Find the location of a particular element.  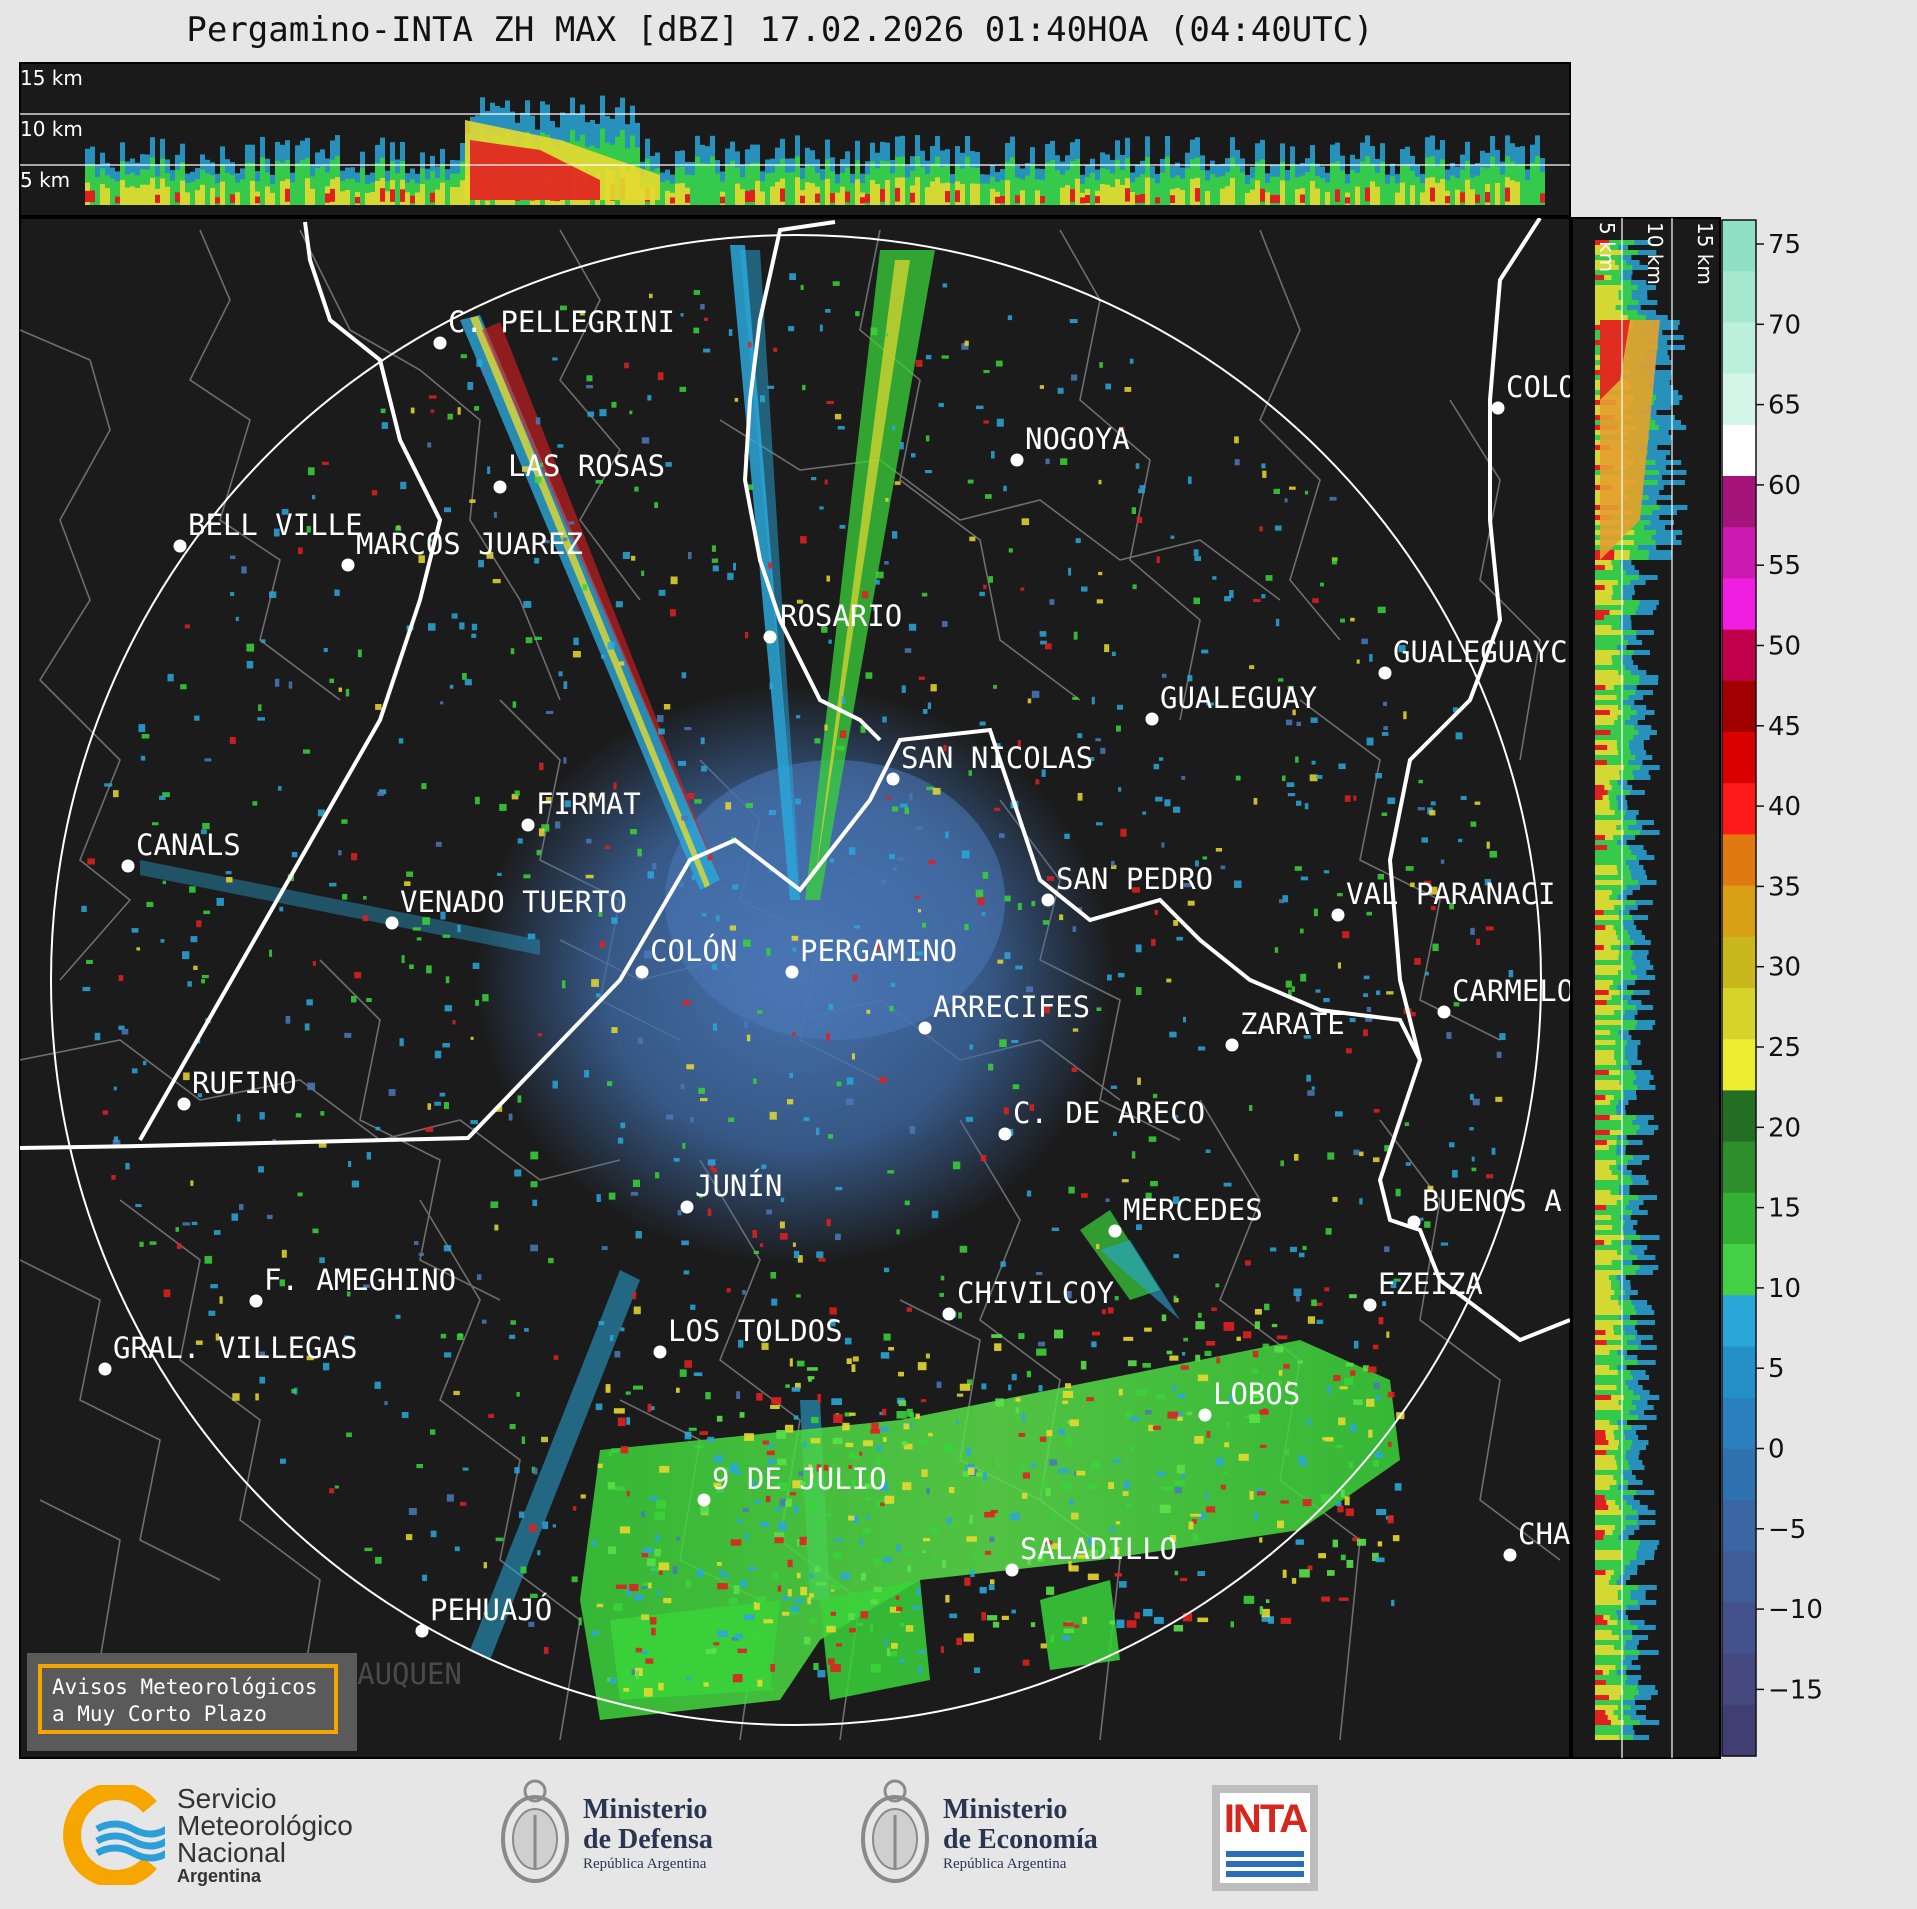

city-label: MARCOS JUAREZ is located at coordinates (469, 544).